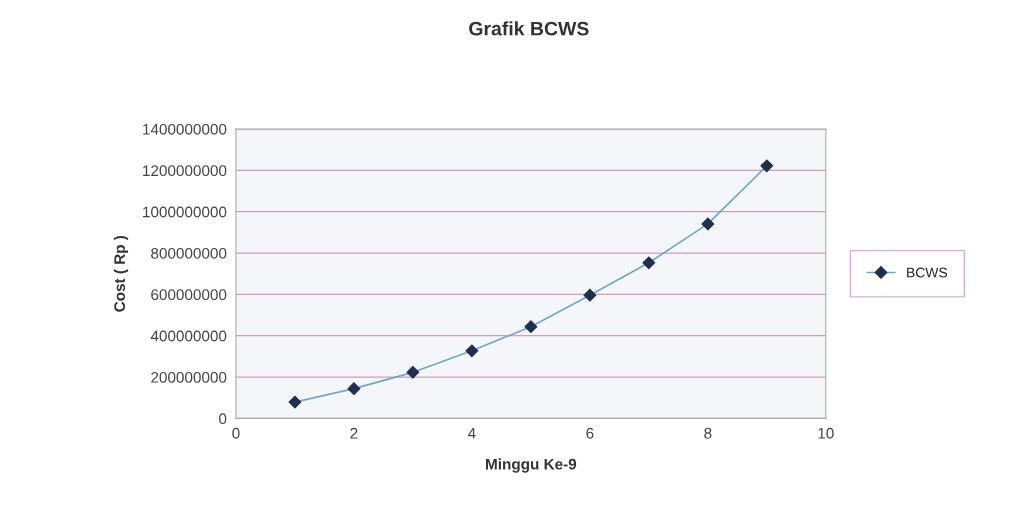 The width and height of the screenshot is (1017, 531). What do you see at coordinates (529, 28) in the screenshot?
I see `chart-title: Grafik BCWS` at bounding box center [529, 28].